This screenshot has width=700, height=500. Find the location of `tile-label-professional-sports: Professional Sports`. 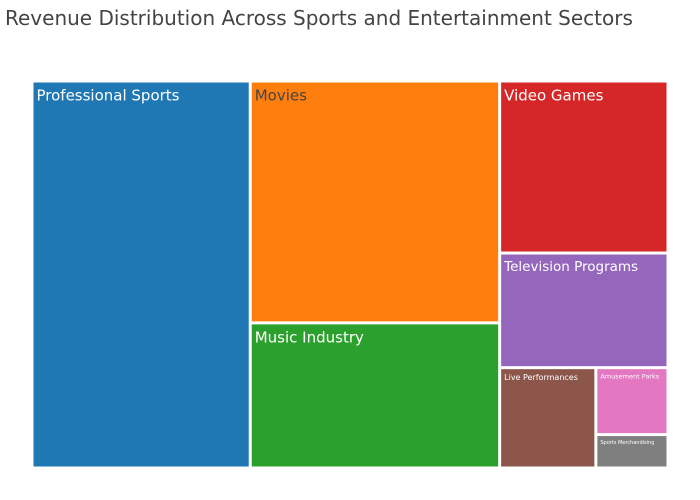

tile-label-professional-sports: Professional Sports is located at coordinates (108, 96).